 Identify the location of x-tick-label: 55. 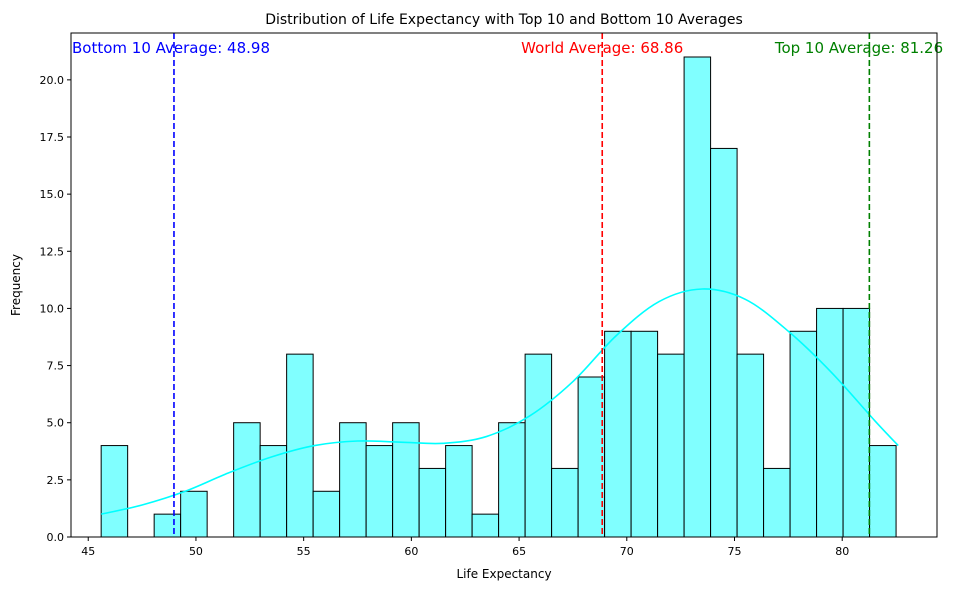
(304, 551).